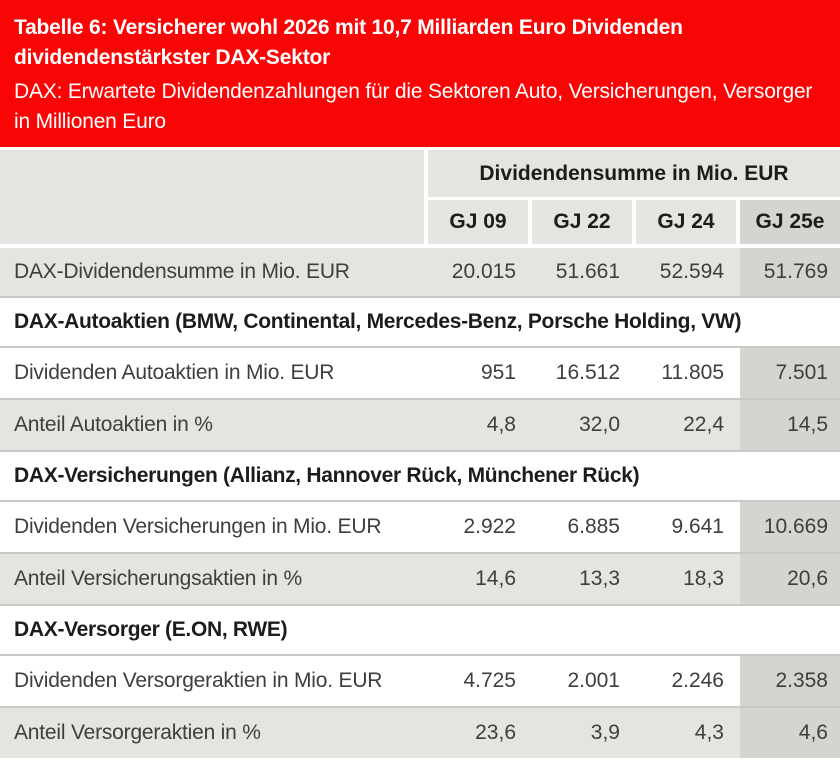 This screenshot has width=840, height=760. I want to click on cell-gj22: 32,0, so click(599, 424).